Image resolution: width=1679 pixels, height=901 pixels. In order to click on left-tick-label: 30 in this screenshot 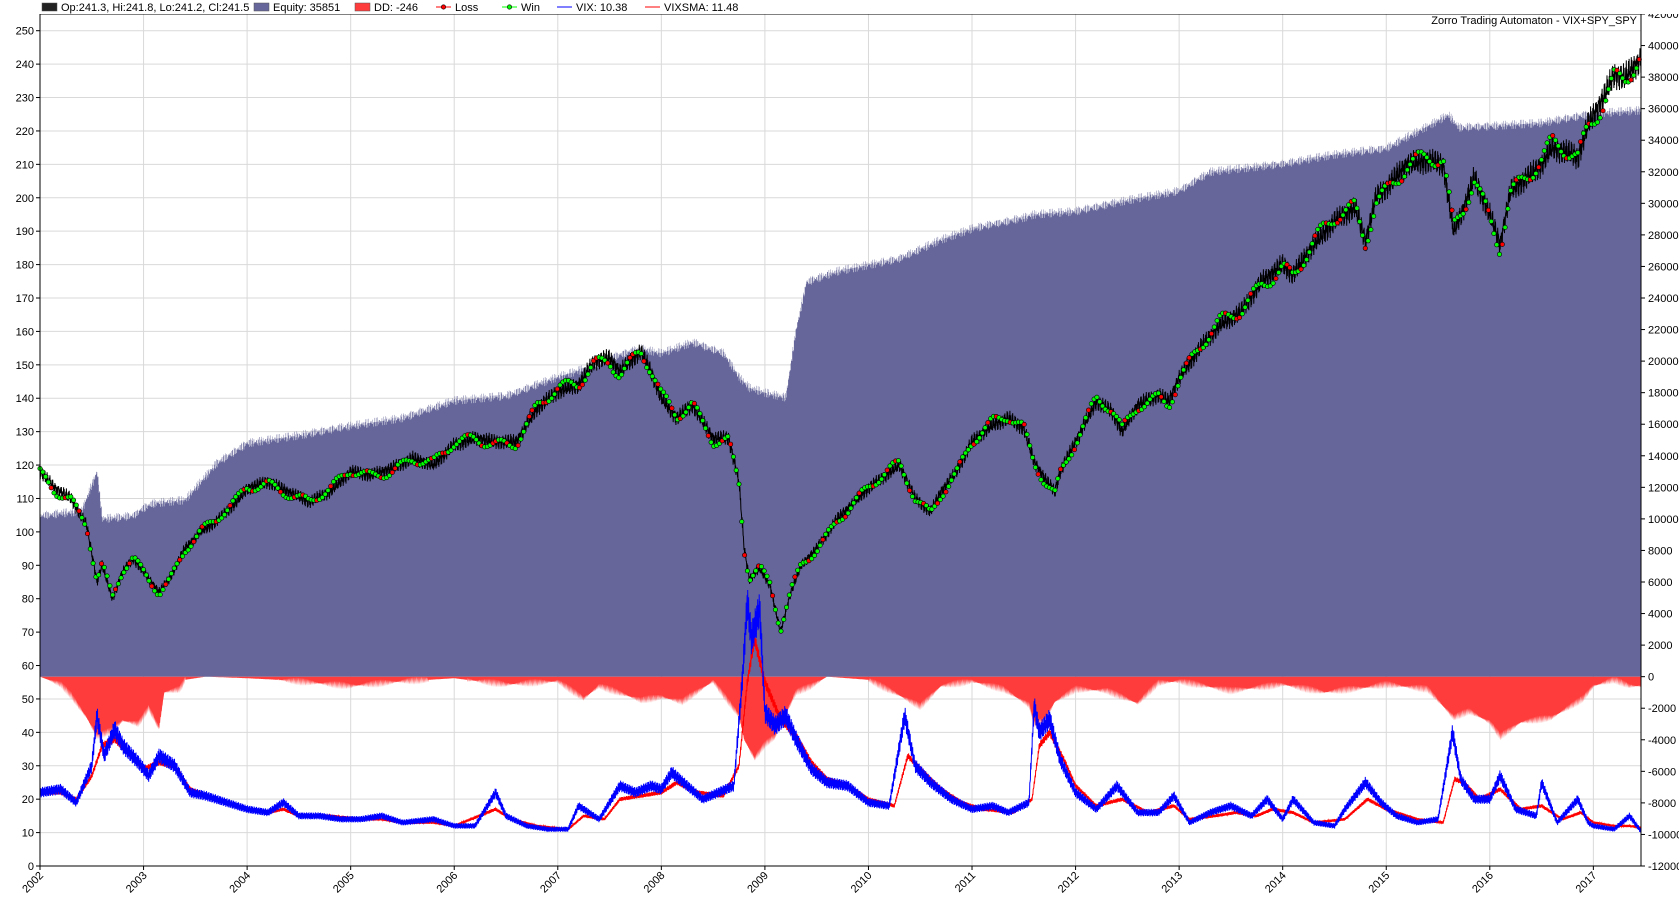, I will do `click(28, 767)`.